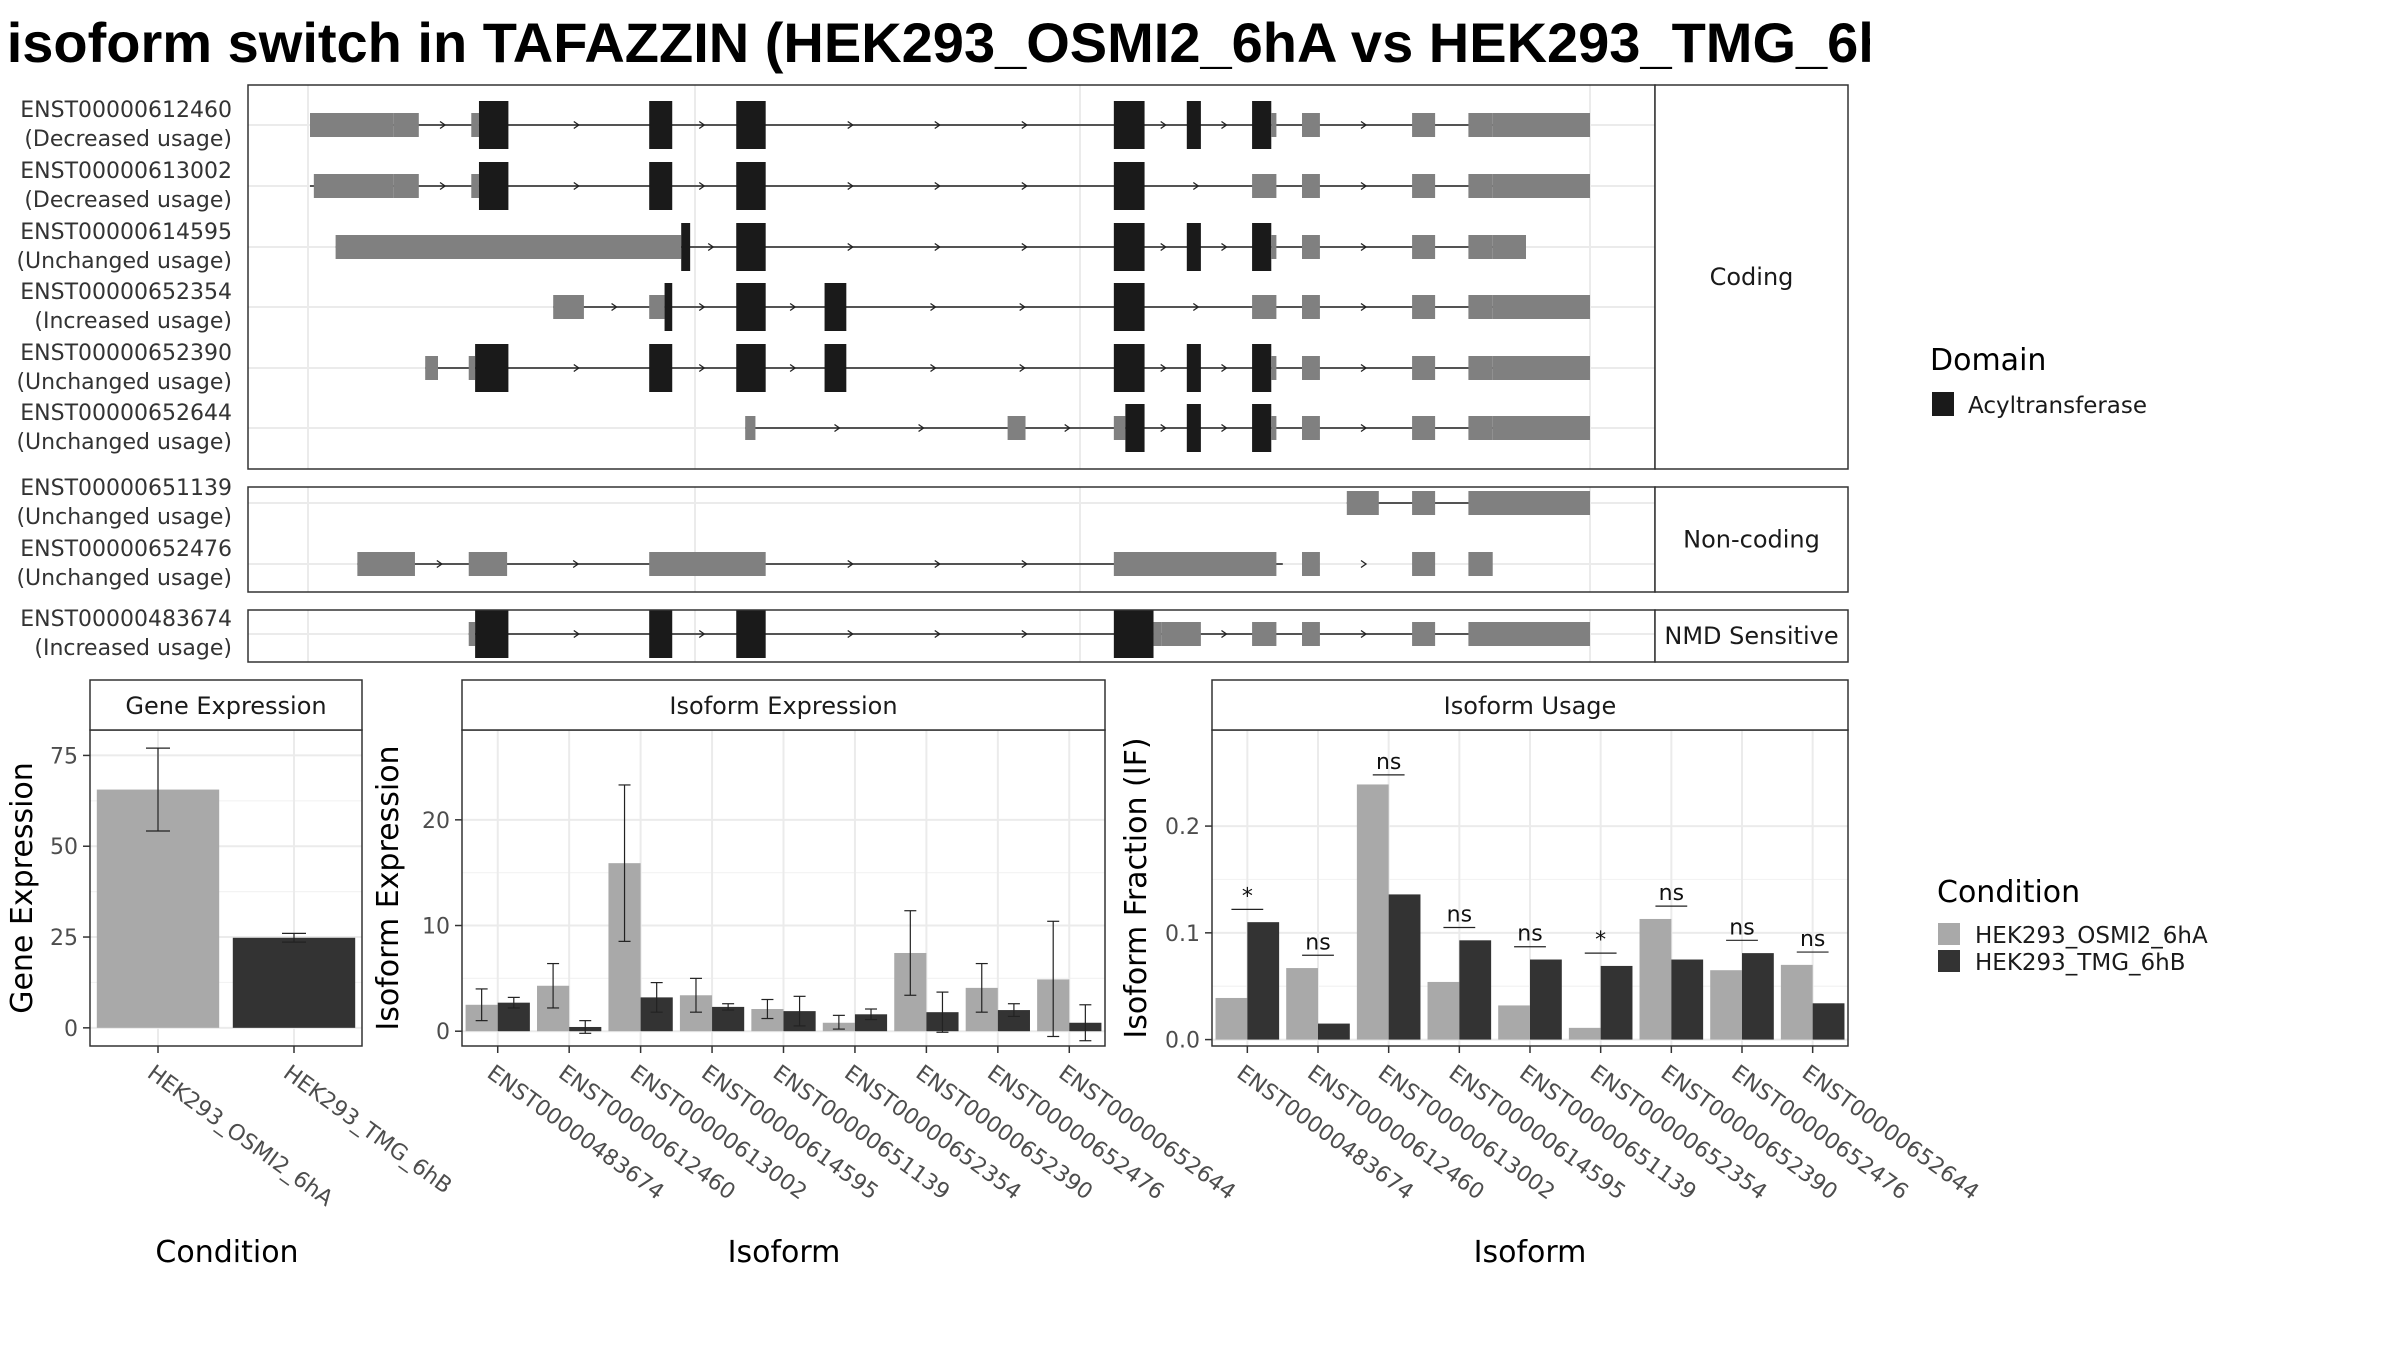  Describe the element at coordinates (1182, 934) in the screenshot. I see `y-tick-label: 0.1` at that location.